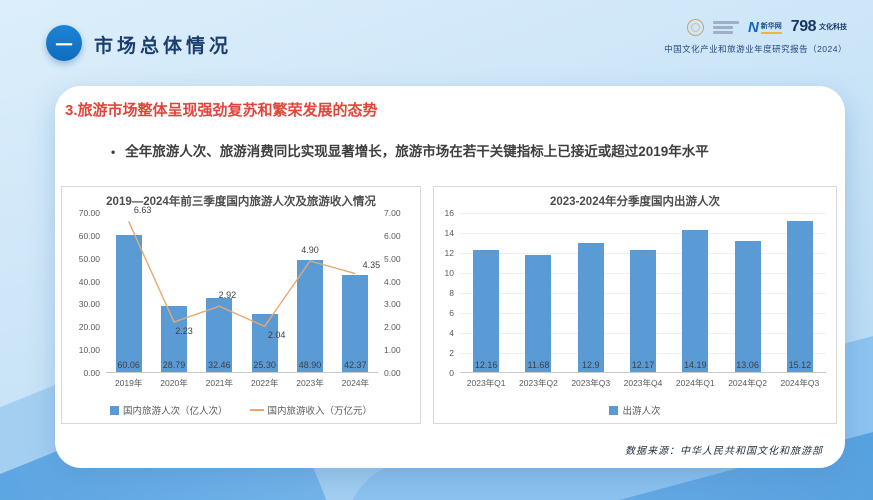 Image resolution: width=873 pixels, height=500 pixels. I want to click on header-right: N 新华网 798 文化科技 中国文化产业和旅游业年度研究报告（2024）, so click(755, 35).